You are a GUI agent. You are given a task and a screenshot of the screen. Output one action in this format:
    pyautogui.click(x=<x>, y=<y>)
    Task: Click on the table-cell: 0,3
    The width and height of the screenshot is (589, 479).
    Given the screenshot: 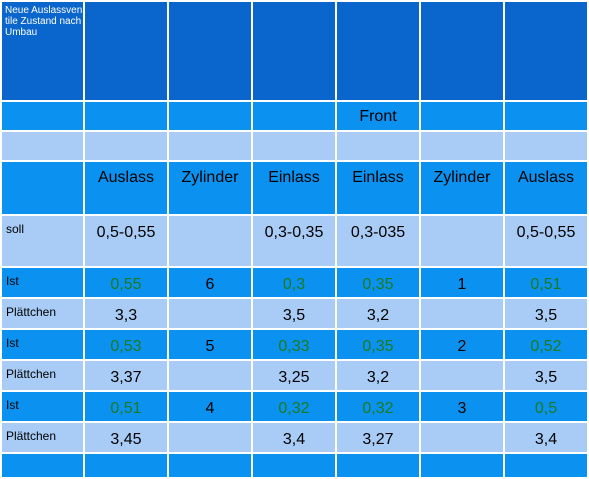 What is the action you would take?
    pyautogui.click(x=293, y=282)
    